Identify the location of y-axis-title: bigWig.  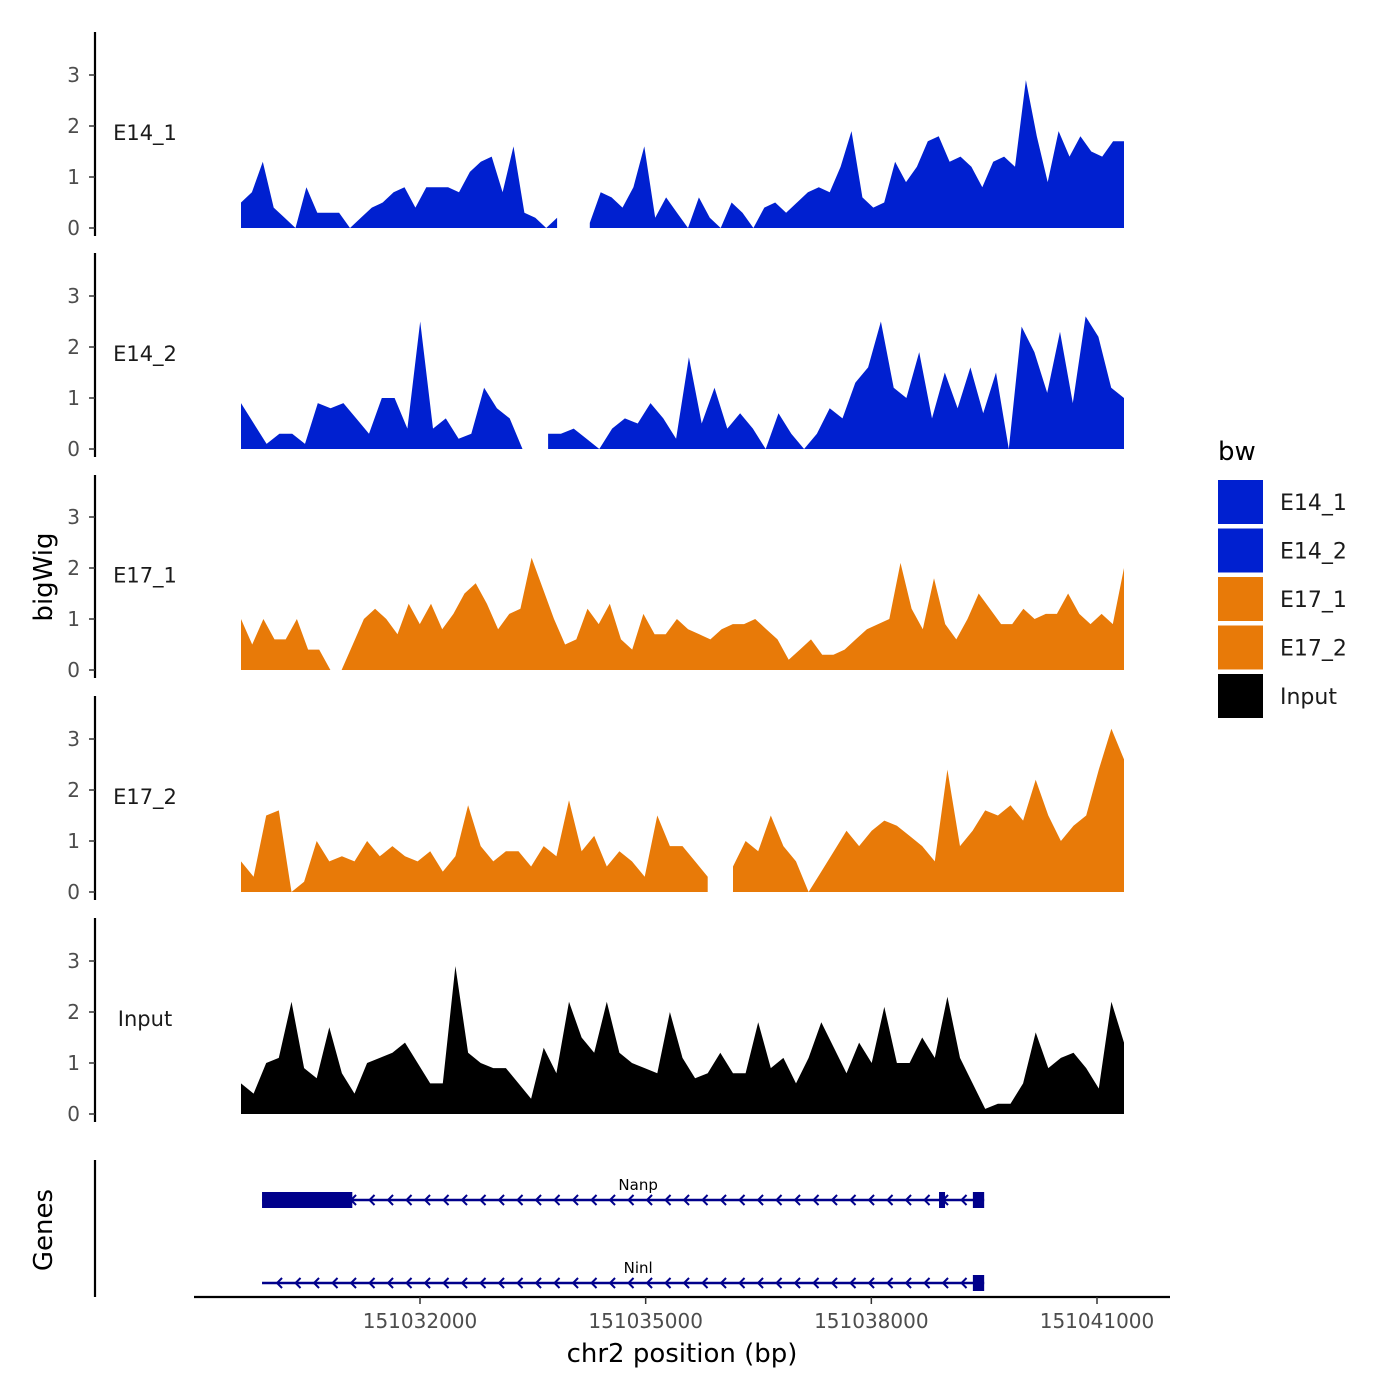
(44, 576).